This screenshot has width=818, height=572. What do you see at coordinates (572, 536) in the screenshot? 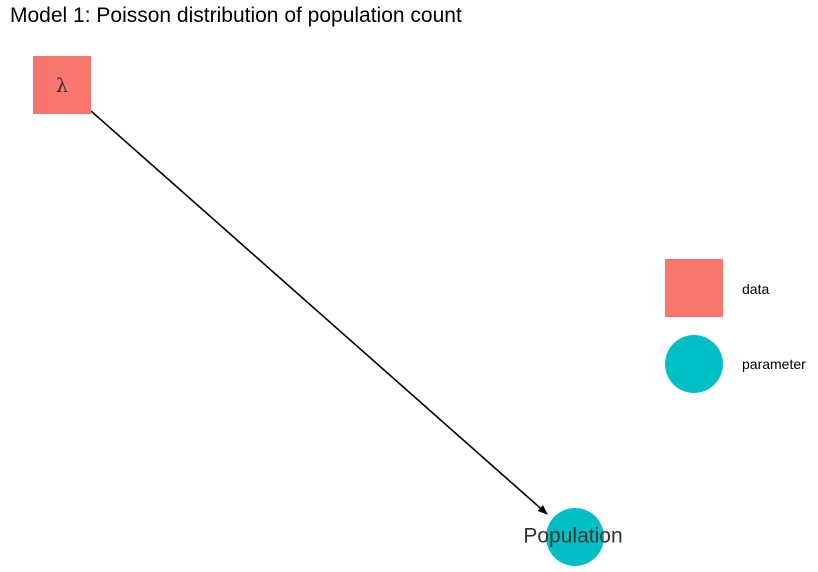
I see `node-population-label: Population` at bounding box center [572, 536].